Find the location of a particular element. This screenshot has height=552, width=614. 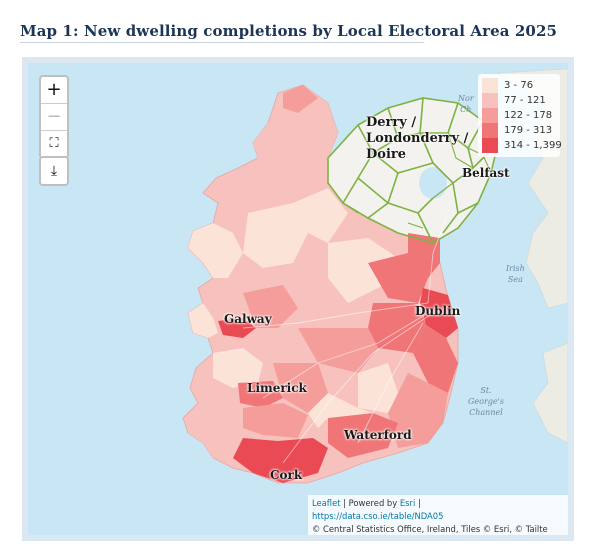

attribution-line1: Leaflet | Powered by Esri | is located at coordinates (438, 503).